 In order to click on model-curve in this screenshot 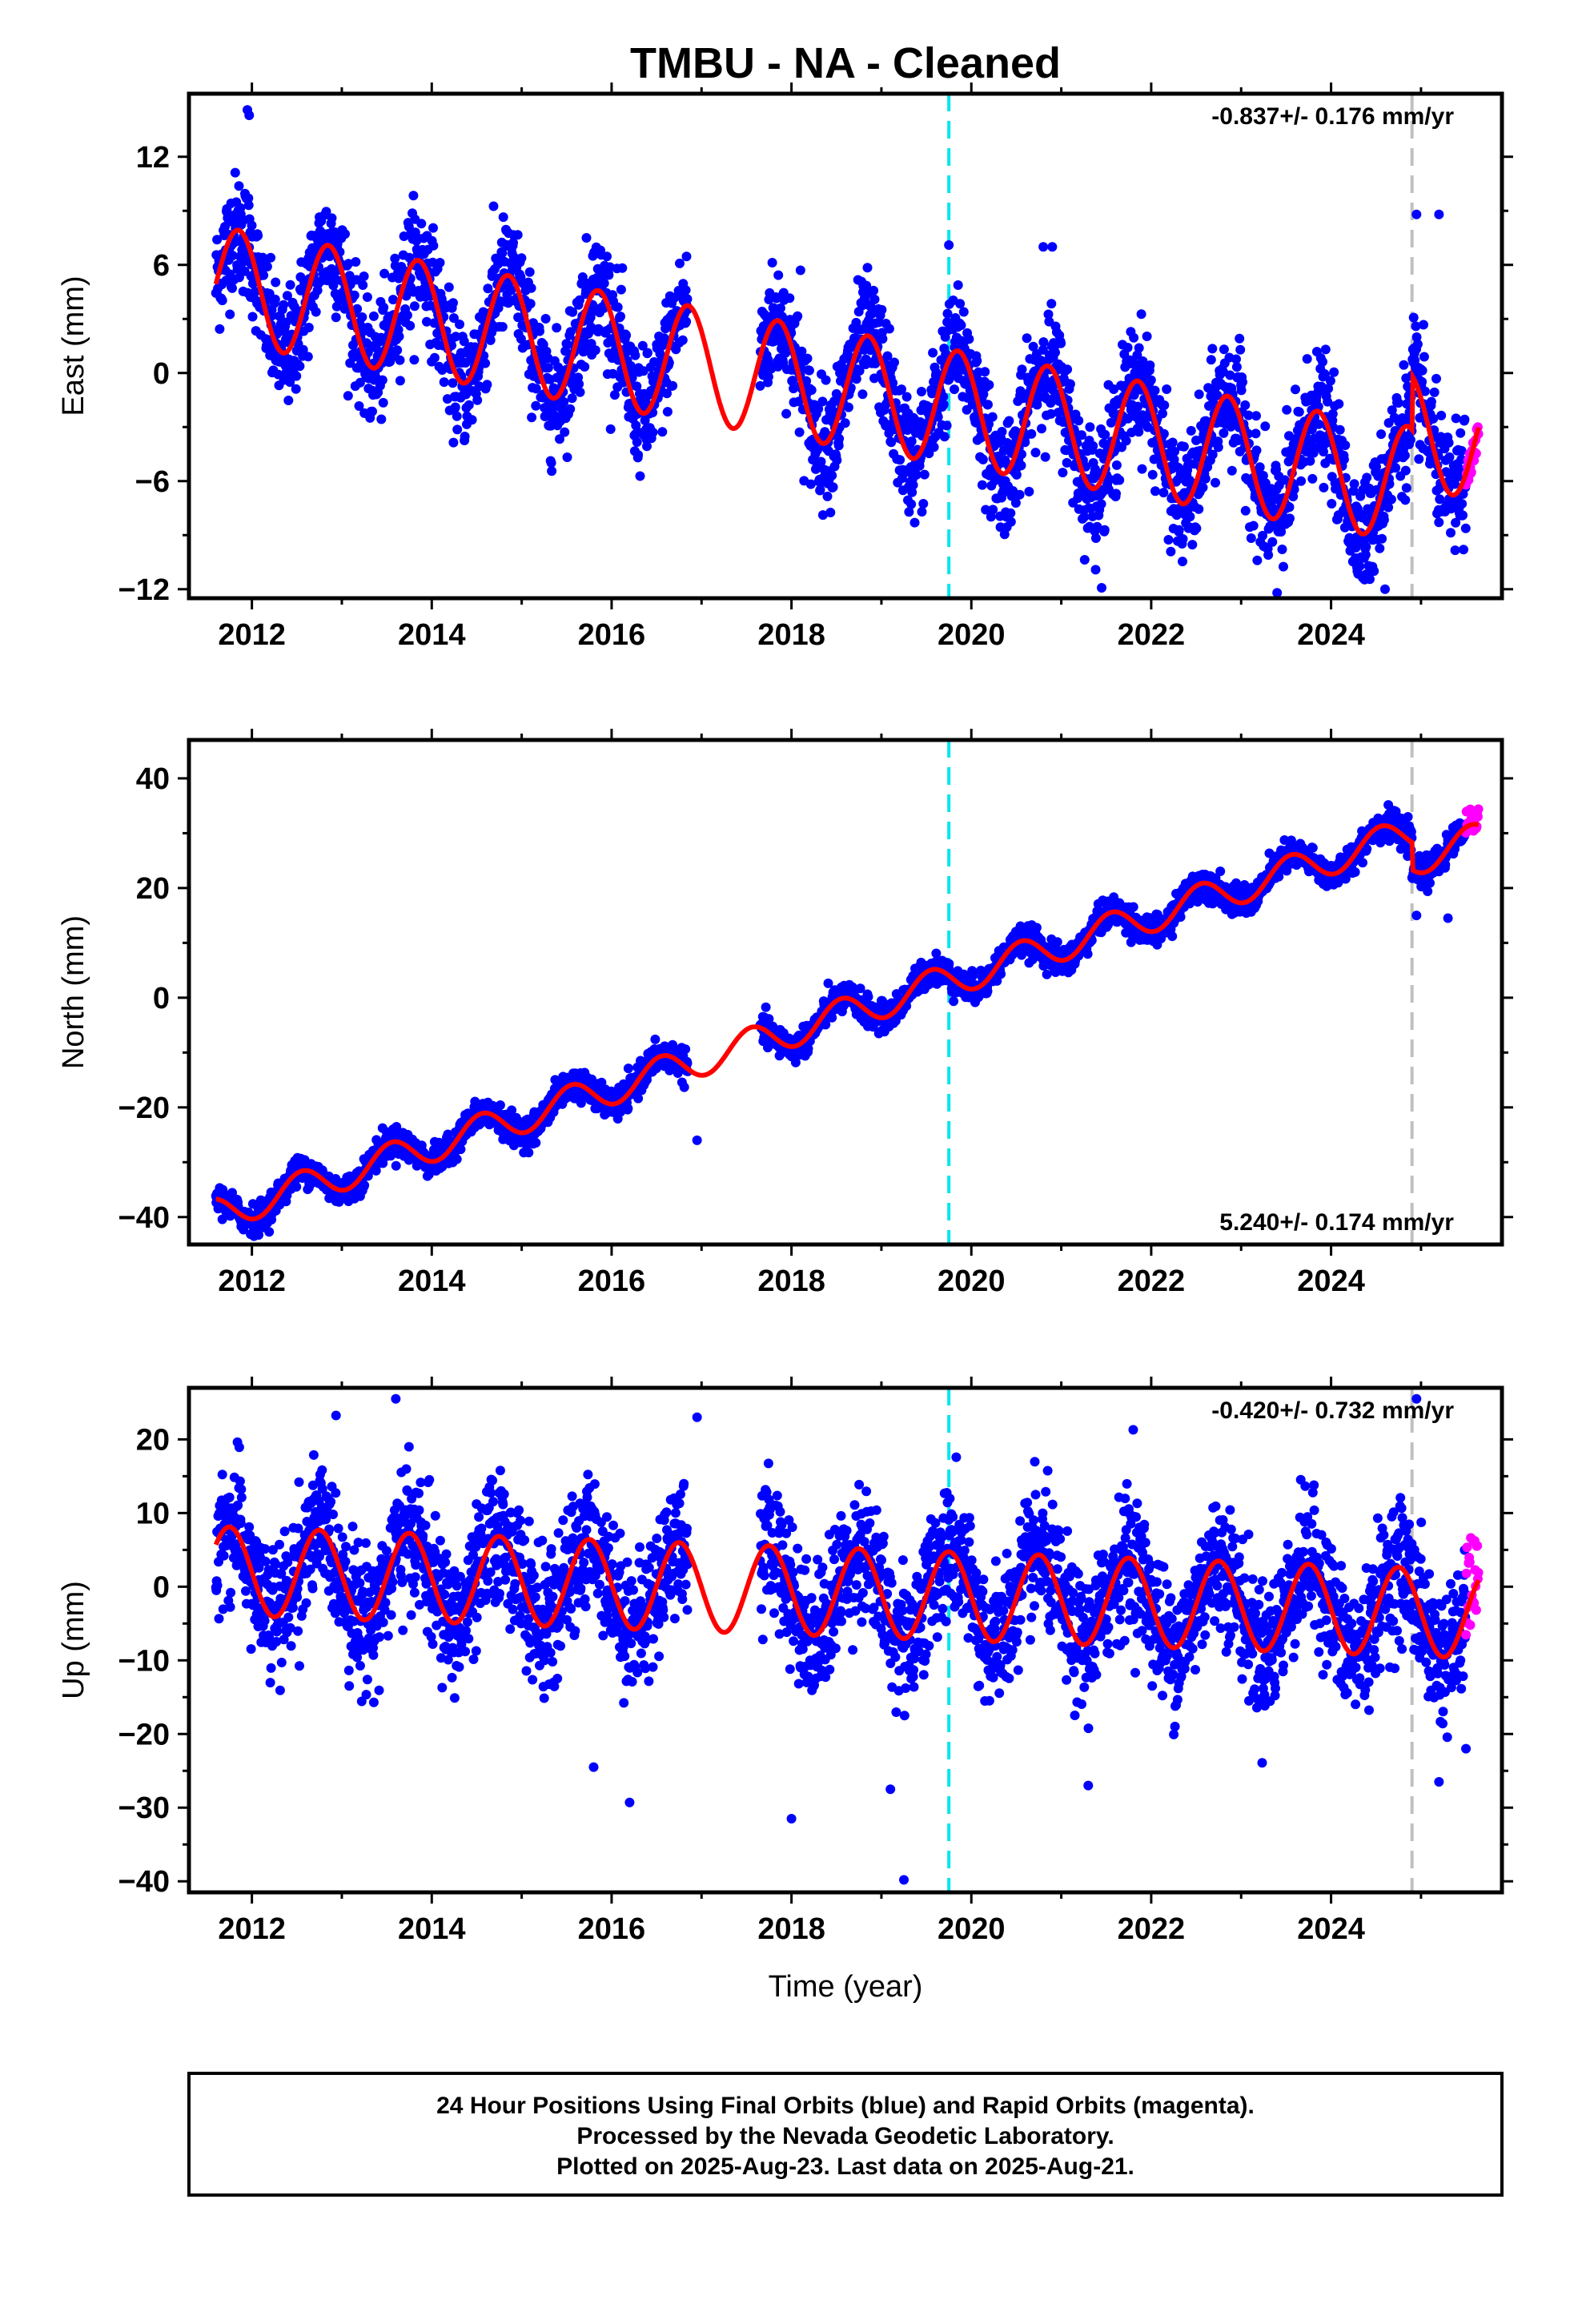, I will do `click(847, 382)`.